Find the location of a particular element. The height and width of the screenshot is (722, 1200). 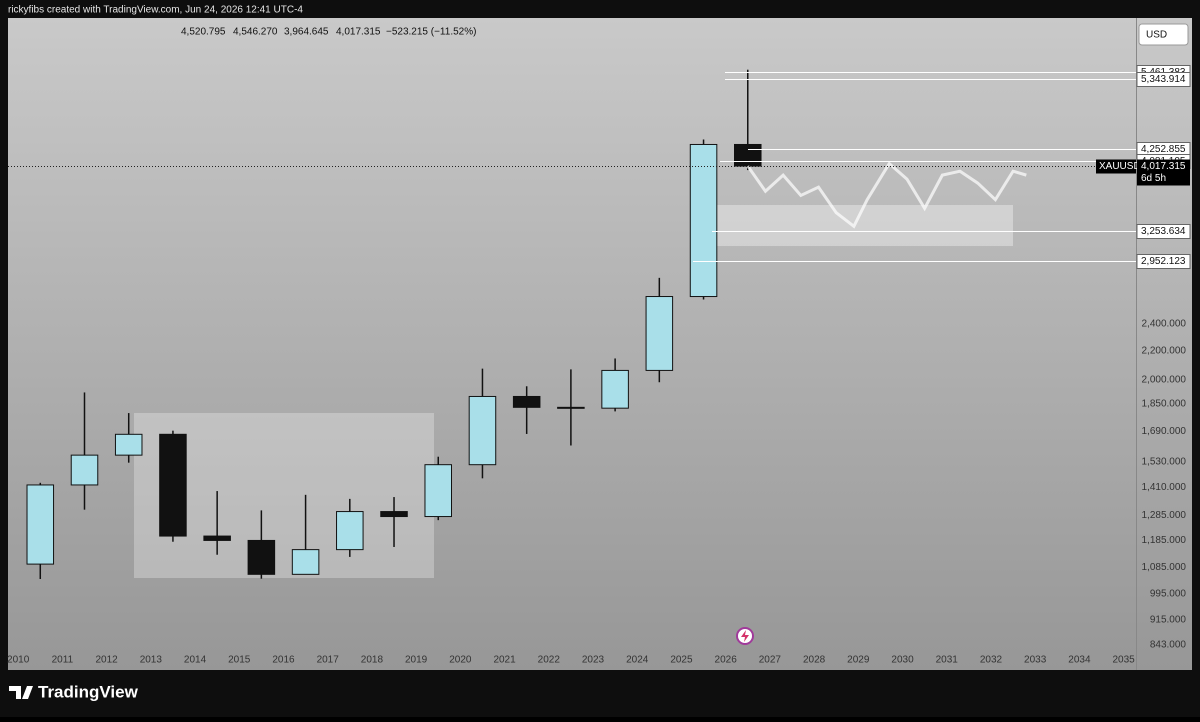

logo-mark is located at coordinates (21, 692).